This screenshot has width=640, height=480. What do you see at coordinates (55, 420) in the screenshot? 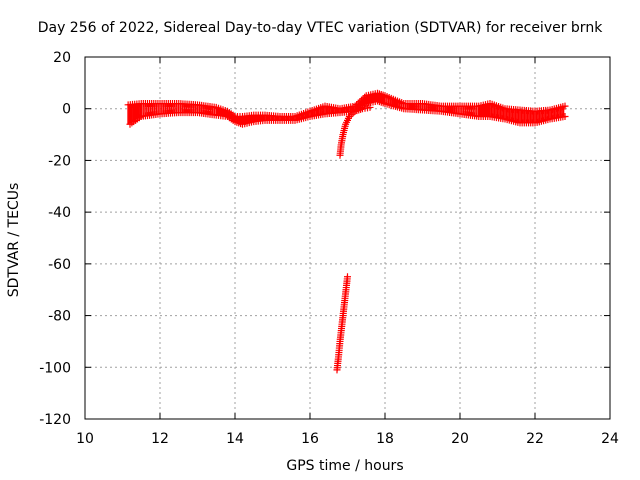
I see `y-tick-label: -120` at bounding box center [55, 420].